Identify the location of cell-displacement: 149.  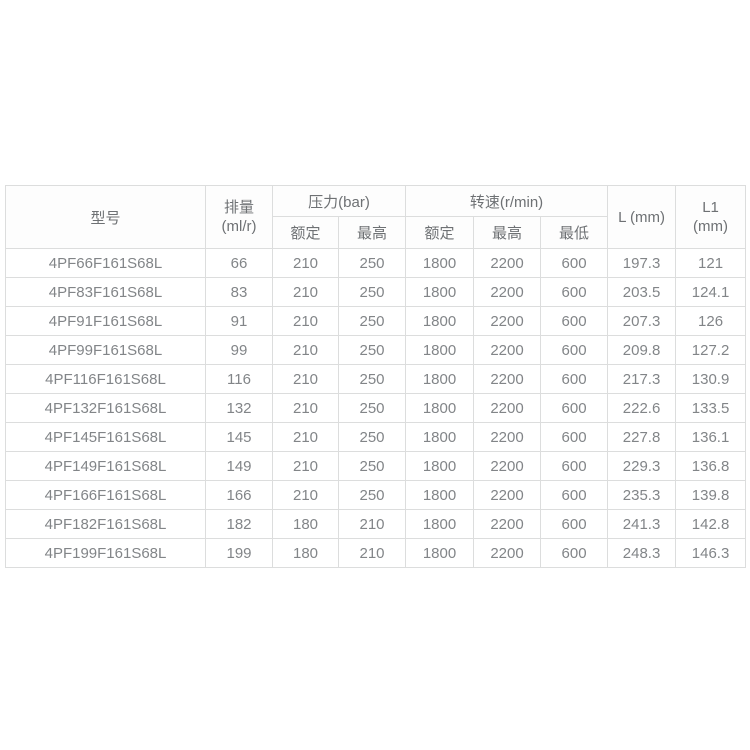
(239, 466).